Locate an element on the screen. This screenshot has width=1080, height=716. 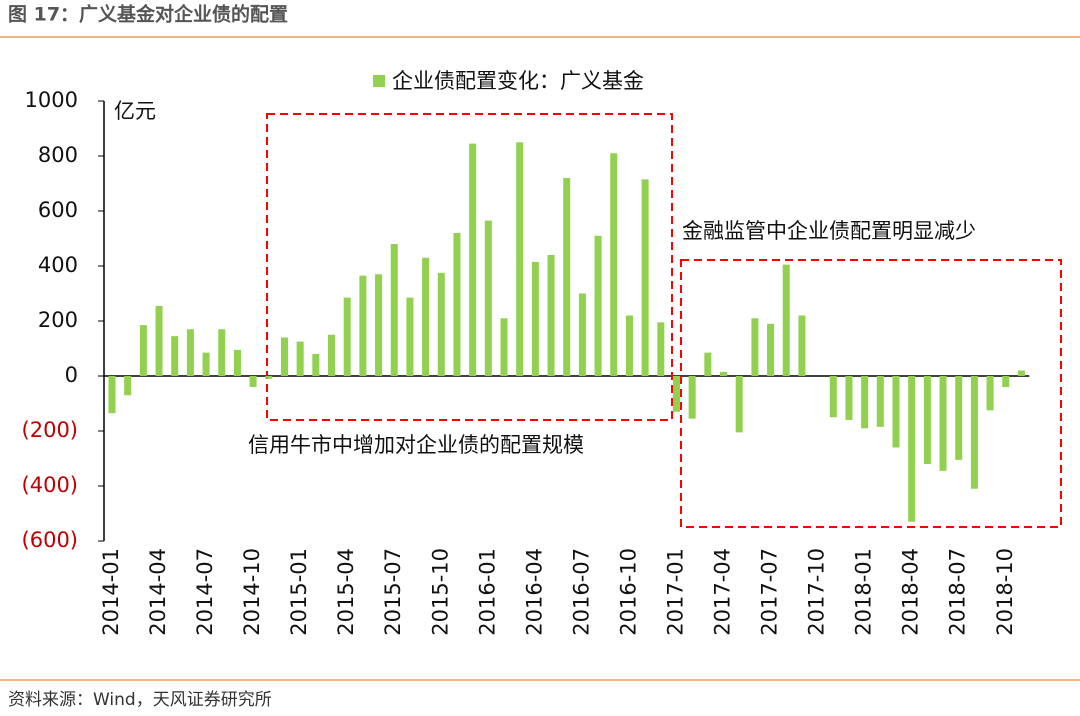
y-tick-label: (600) is located at coordinates (50, 540).